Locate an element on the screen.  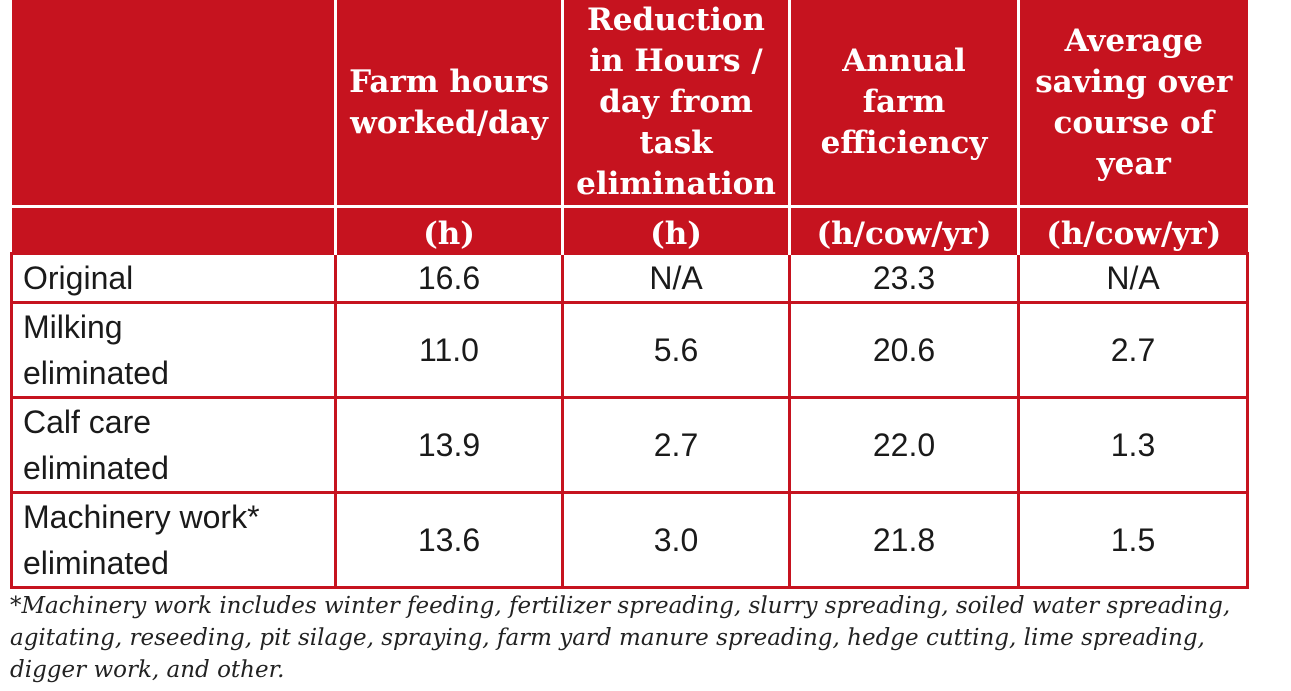
cell-annual-efficiency: 21.8 is located at coordinates (904, 540).